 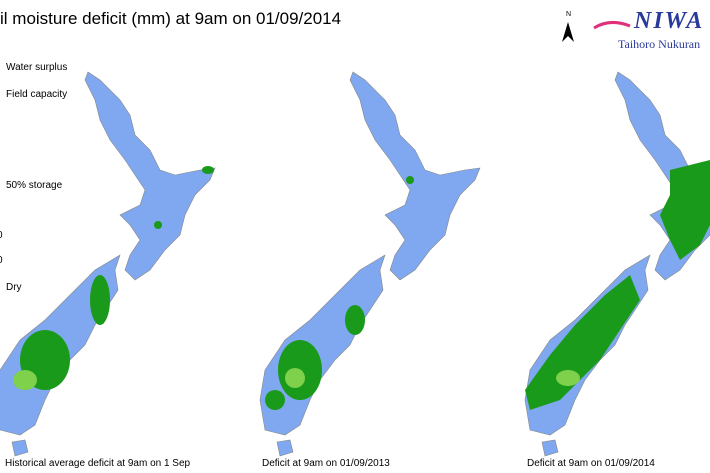 I want to click on legend-label: Water surplus, so click(x=36, y=67).